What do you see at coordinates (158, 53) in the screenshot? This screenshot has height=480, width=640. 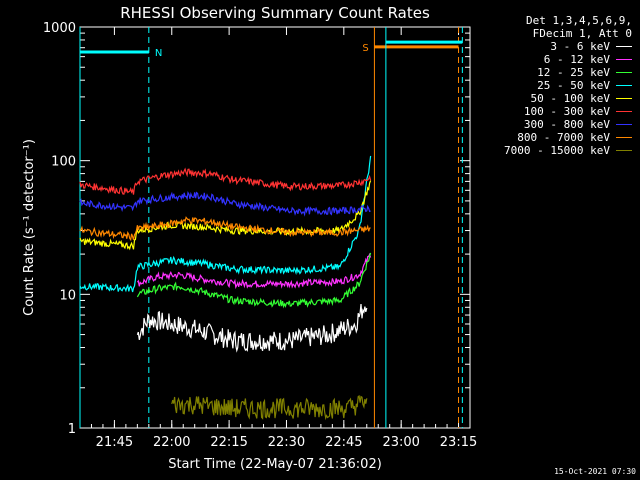 I see `flag-label: N` at bounding box center [158, 53].